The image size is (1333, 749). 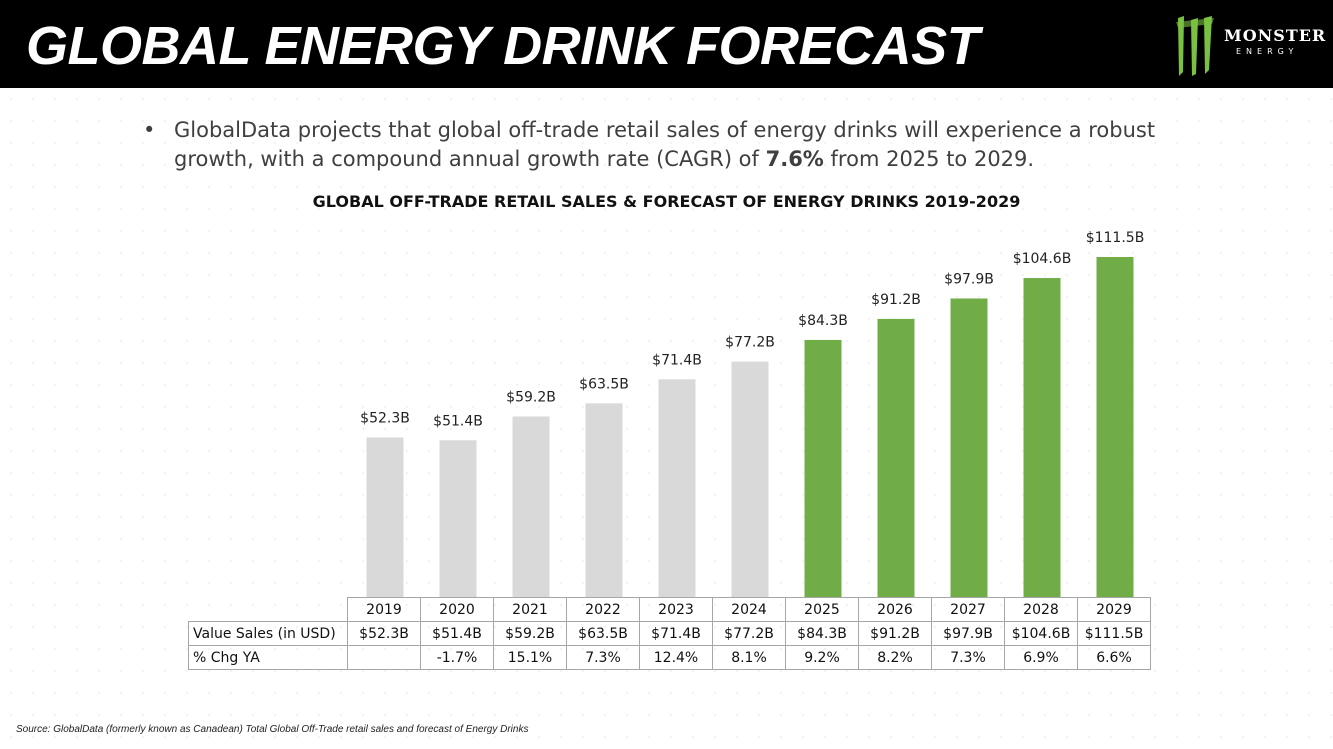 I want to click on data-label-2028: $104.6B, so click(x=1042, y=259).